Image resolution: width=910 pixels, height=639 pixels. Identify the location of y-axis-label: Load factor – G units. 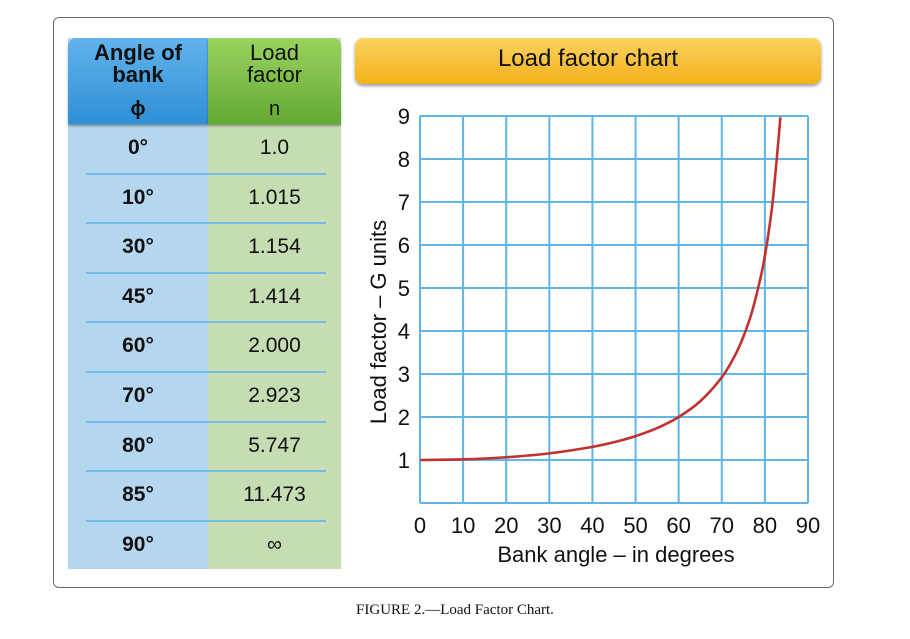
(378, 322).